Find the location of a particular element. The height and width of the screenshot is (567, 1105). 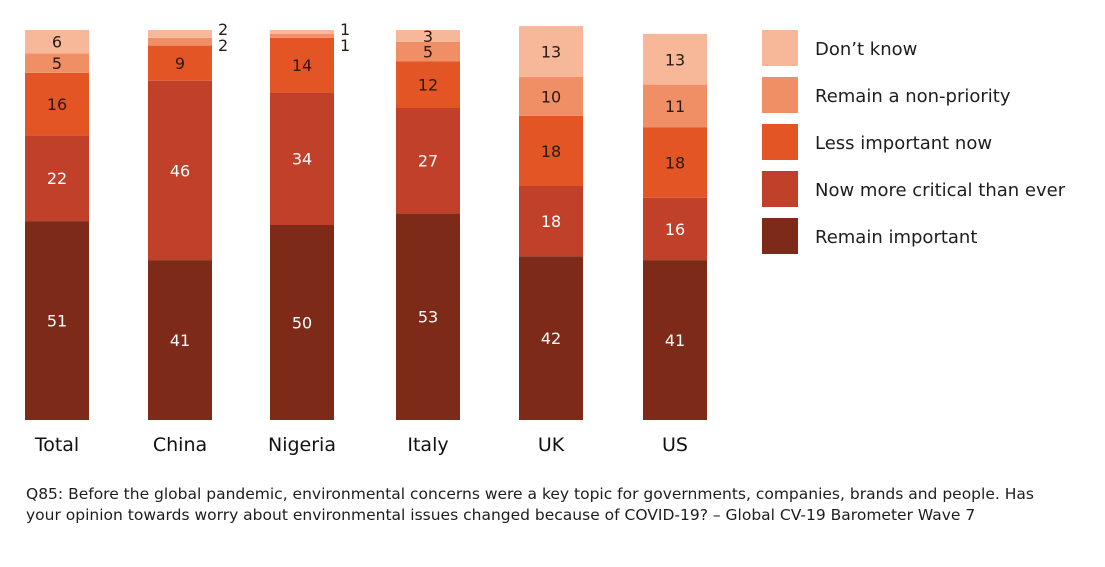

data-label: 10 is located at coordinates (551, 96).